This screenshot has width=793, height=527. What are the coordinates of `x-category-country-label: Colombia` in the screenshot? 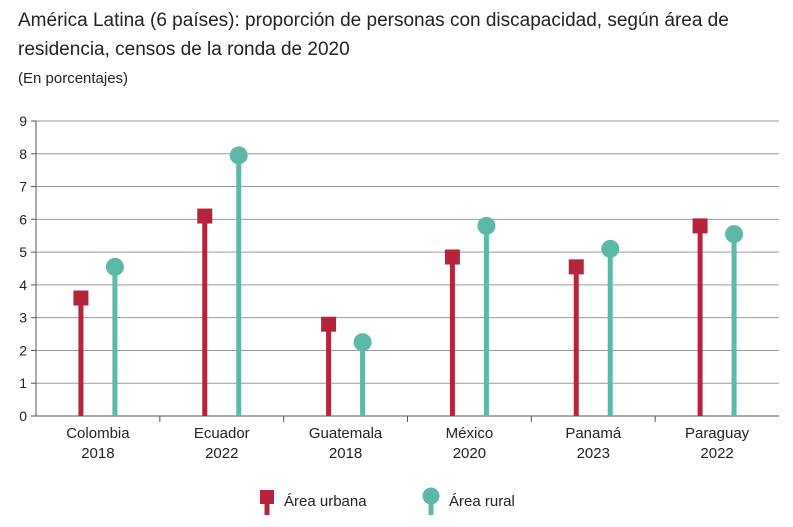 It's located at (98, 433).